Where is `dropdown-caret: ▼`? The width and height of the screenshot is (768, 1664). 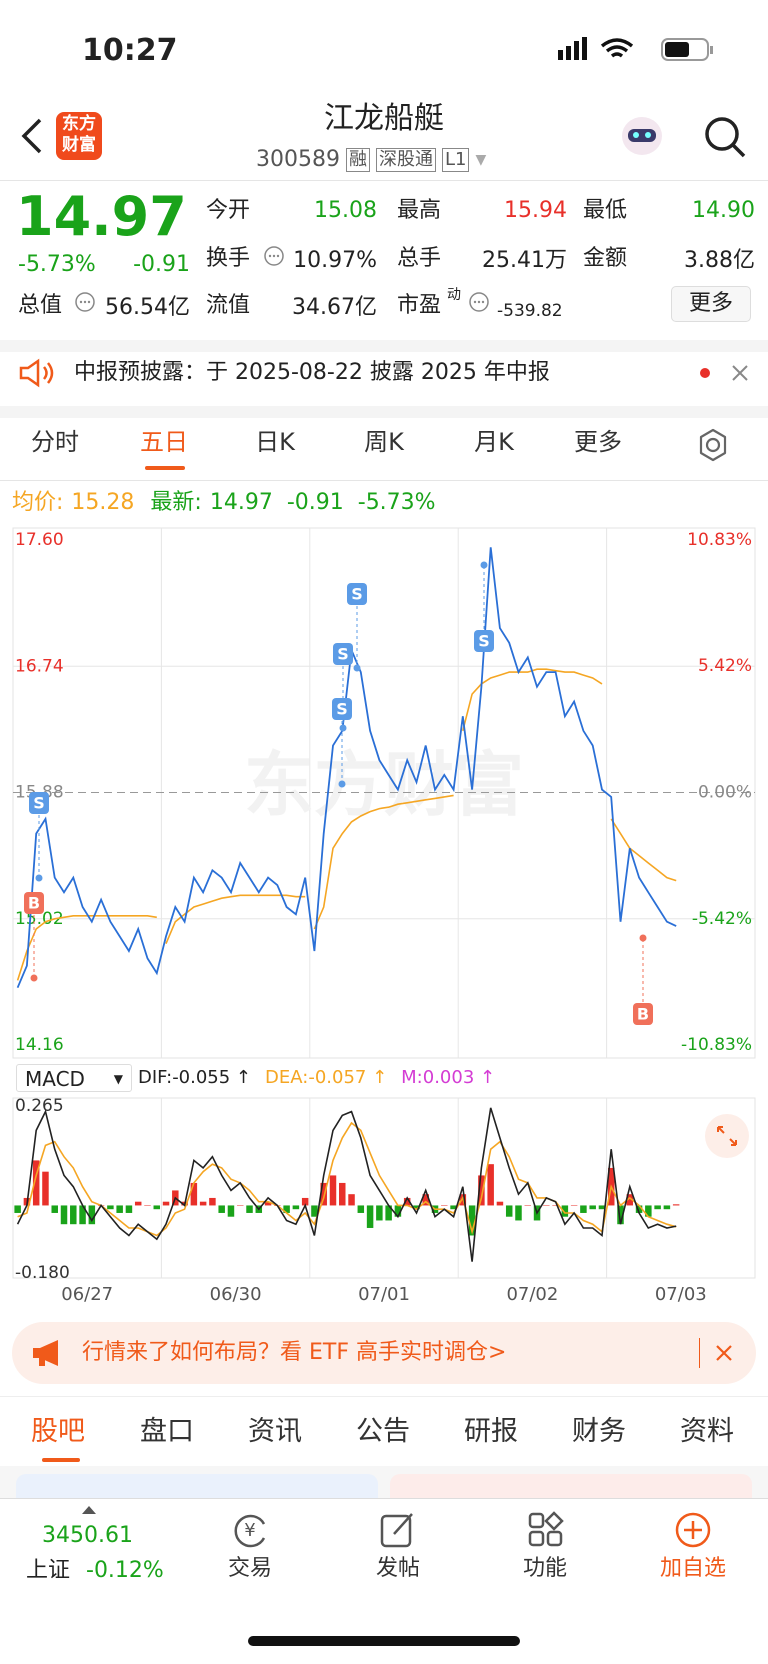 dropdown-caret: ▼ is located at coordinates (481, 160).